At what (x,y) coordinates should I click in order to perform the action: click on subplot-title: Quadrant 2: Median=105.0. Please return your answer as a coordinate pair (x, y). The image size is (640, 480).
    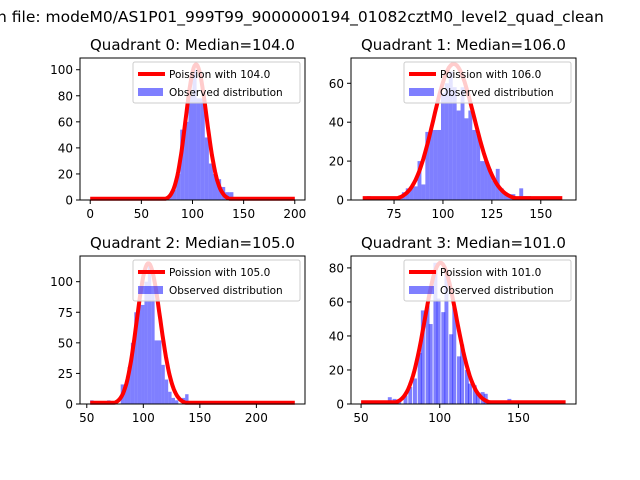
    Looking at the image, I should click on (192, 243).